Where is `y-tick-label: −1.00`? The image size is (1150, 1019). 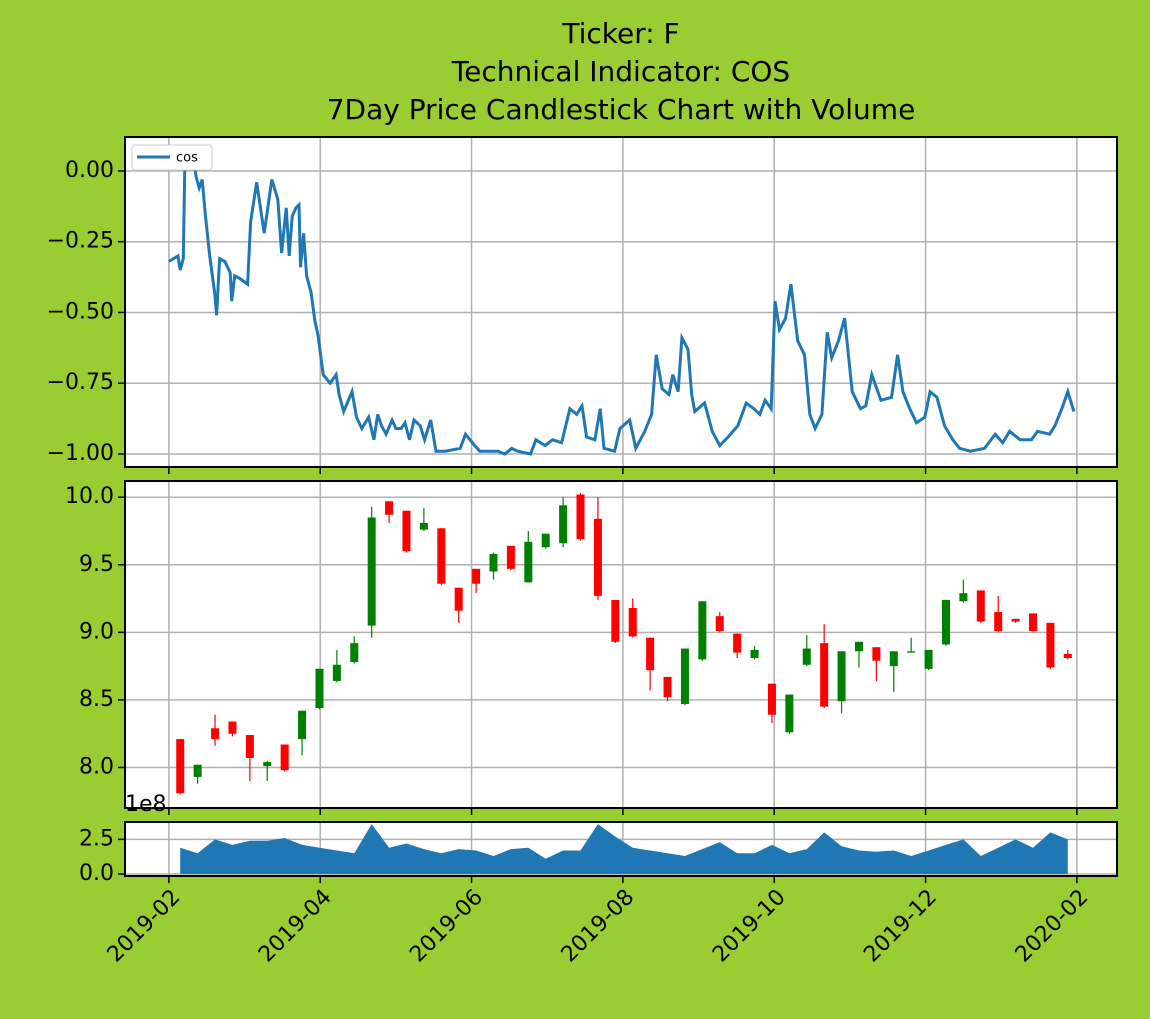 y-tick-label: −1.00 is located at coordinates (80, 453).